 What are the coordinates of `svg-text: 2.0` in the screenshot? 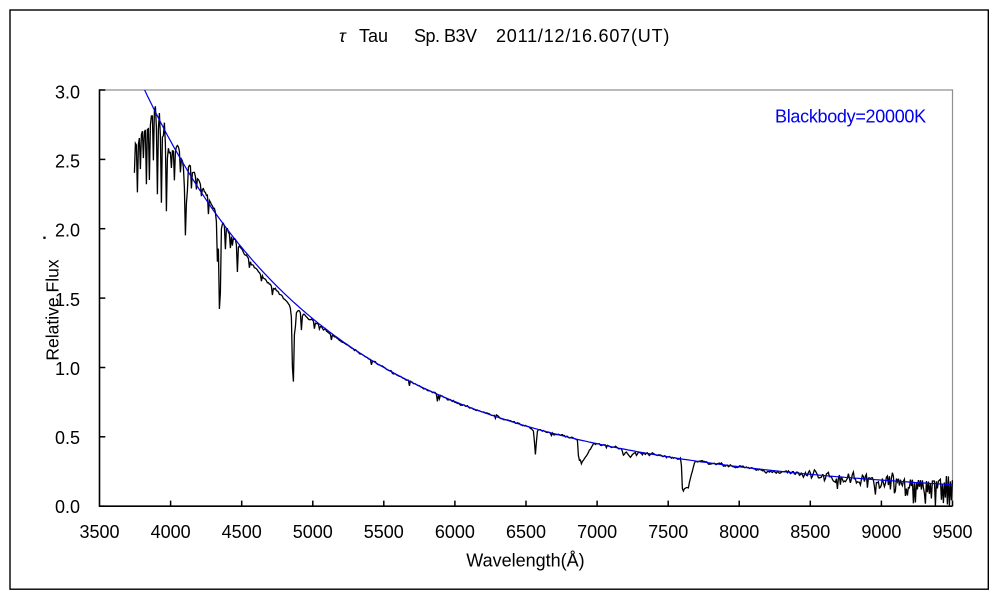 It's located at (67, 231).